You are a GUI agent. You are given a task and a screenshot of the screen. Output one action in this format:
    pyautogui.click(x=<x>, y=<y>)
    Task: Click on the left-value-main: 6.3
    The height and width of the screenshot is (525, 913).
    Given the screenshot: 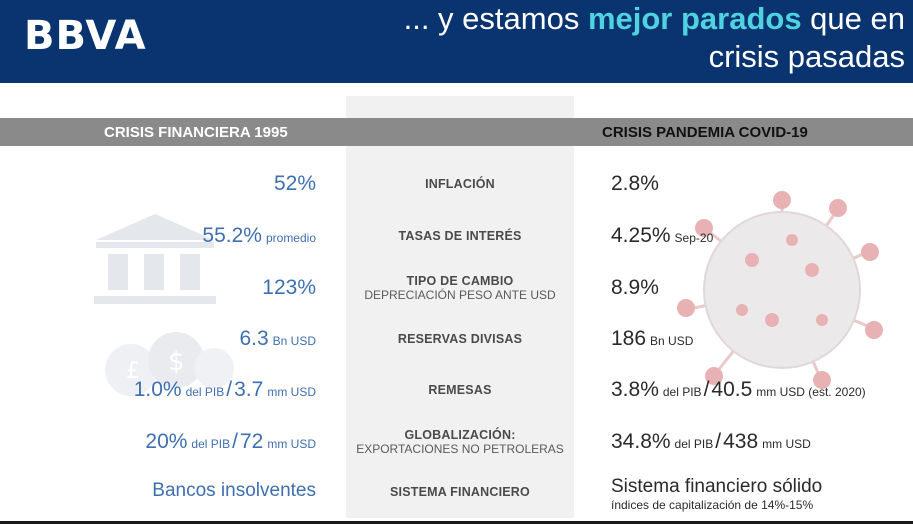 What is the action you would take?
    pyautogui.click(x=254, y=338)
    